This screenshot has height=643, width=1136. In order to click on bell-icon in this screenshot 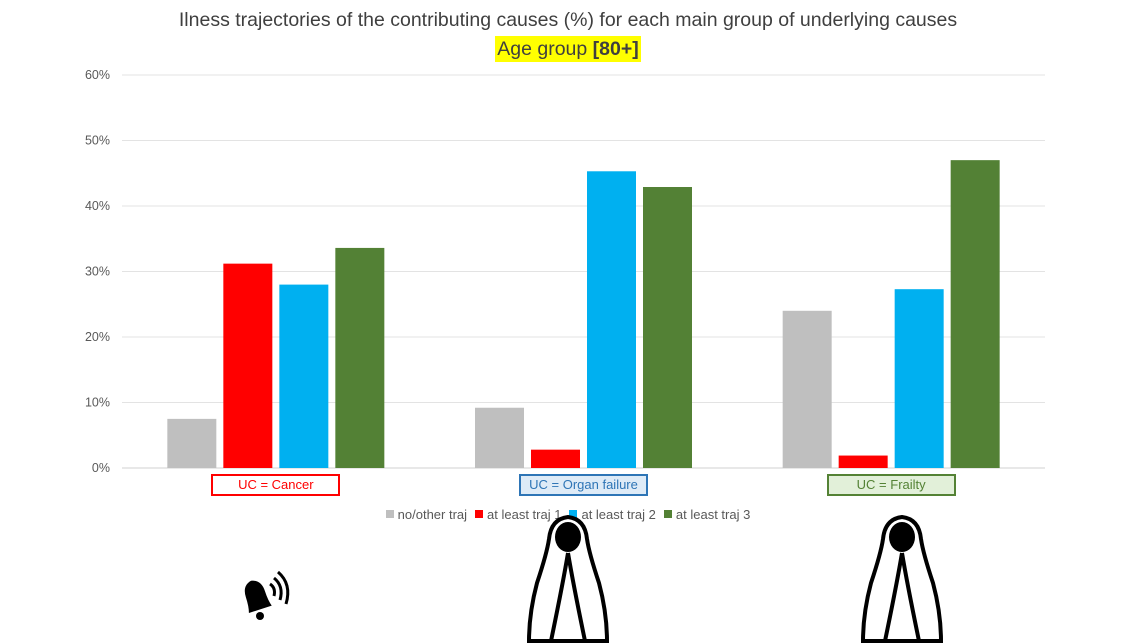, I will do `click(267, 595)`.